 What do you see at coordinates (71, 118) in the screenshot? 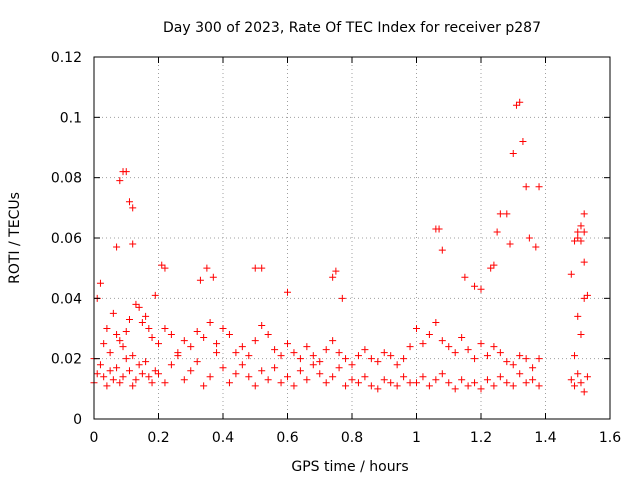
I see `y-tick-label: 0.1` at bounding box center [71, 118].